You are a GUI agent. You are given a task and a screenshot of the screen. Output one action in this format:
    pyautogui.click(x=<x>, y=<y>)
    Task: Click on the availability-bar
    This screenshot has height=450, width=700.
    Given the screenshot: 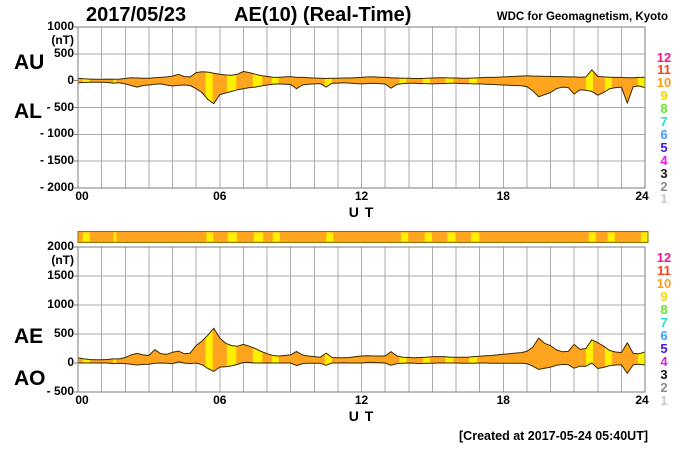 What is the action you would take?
    pyautogui.click(x=363, y=237)
    